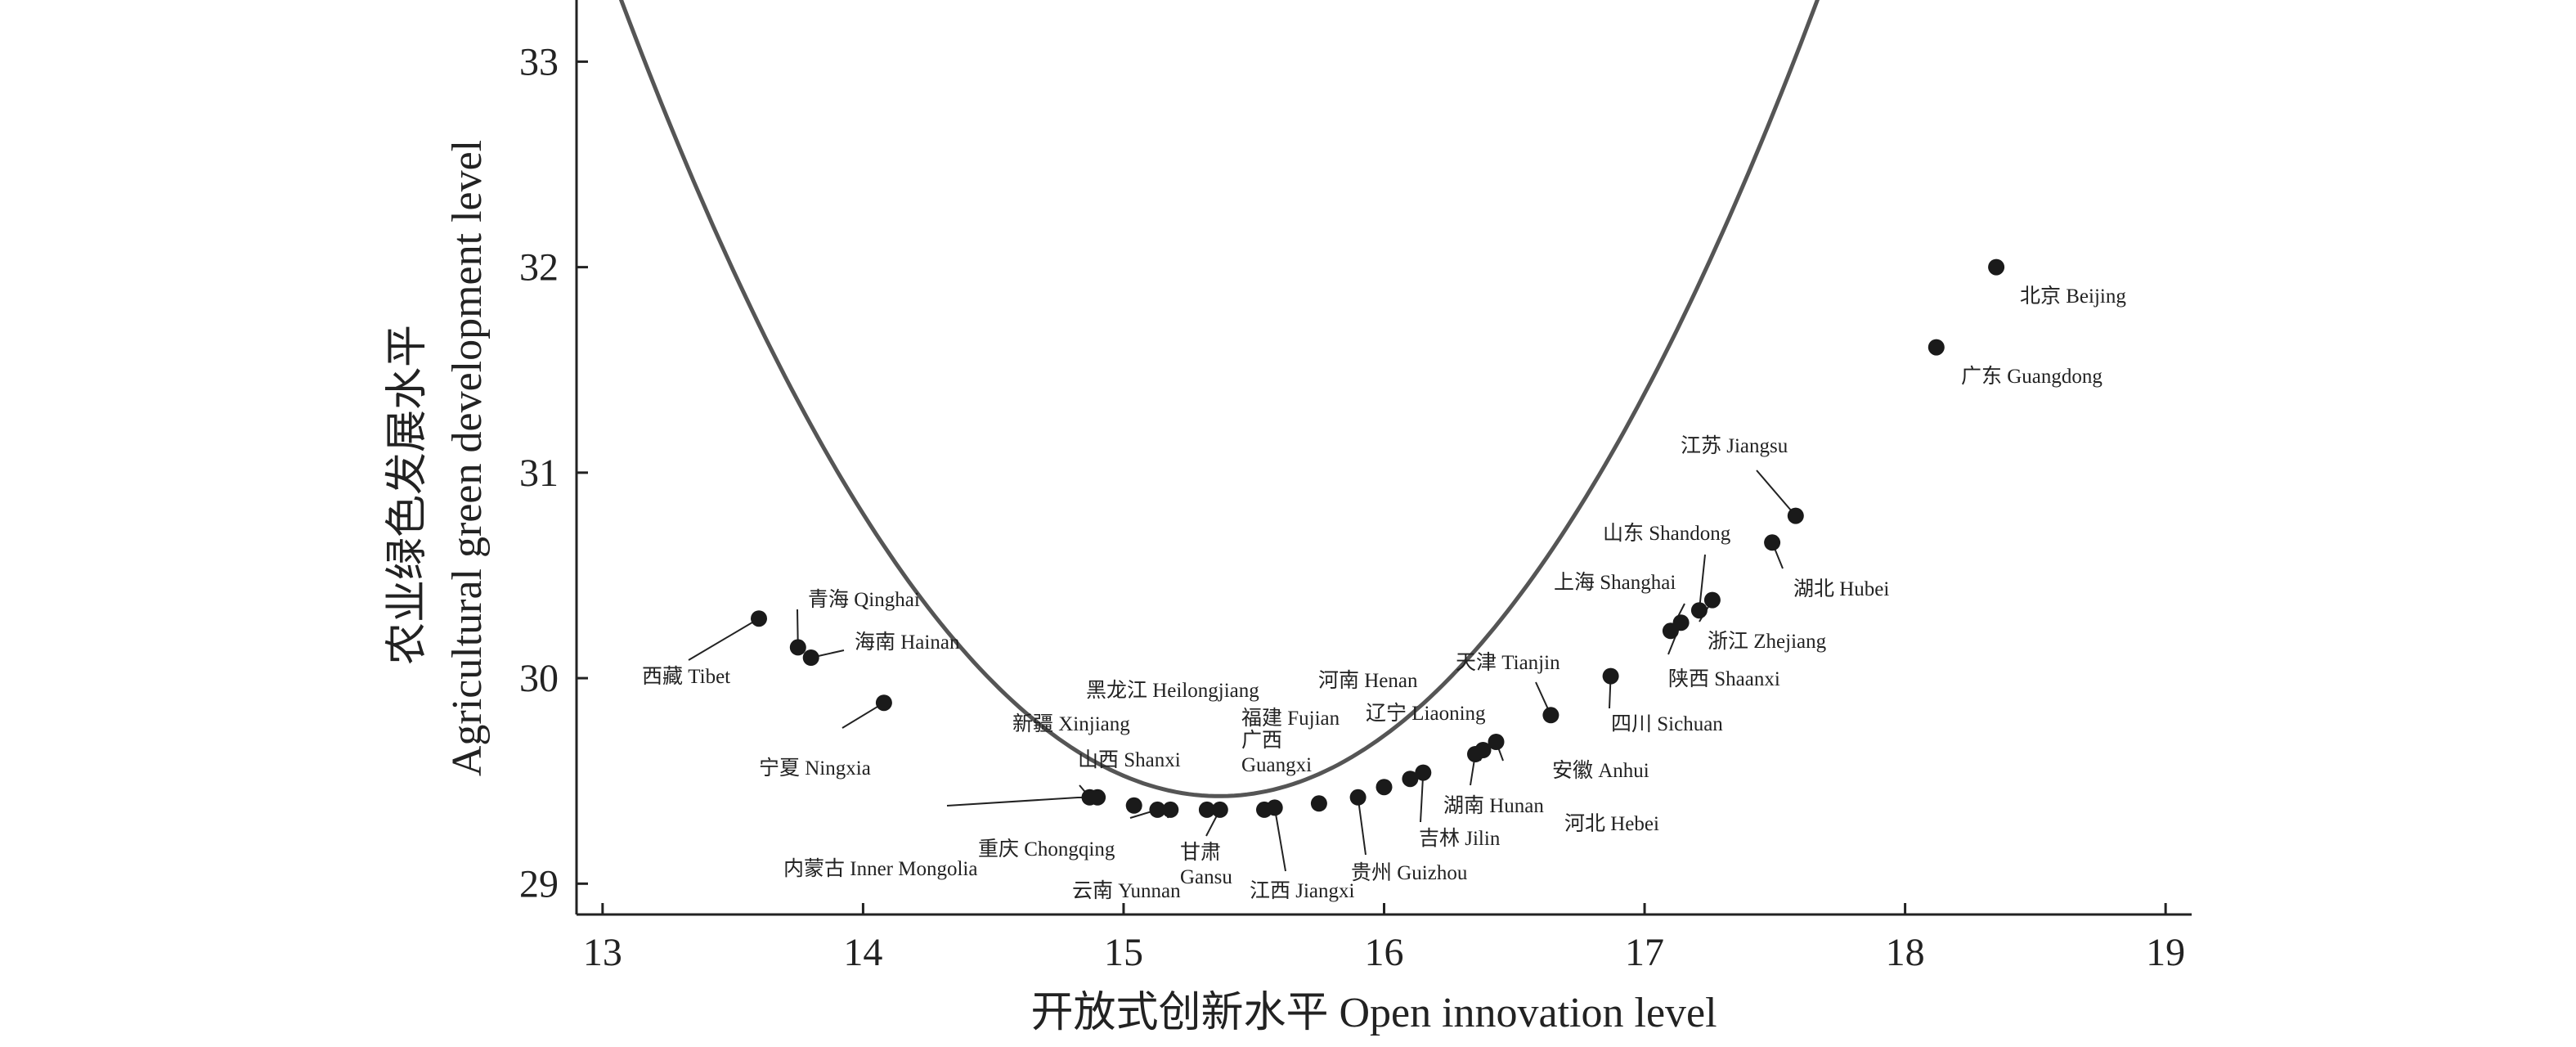 The image size is (2576, 1047). Describe the element at coordinates (864, 599) in the screenshot. I see `point-label: 青海 Qinghai` at that location.